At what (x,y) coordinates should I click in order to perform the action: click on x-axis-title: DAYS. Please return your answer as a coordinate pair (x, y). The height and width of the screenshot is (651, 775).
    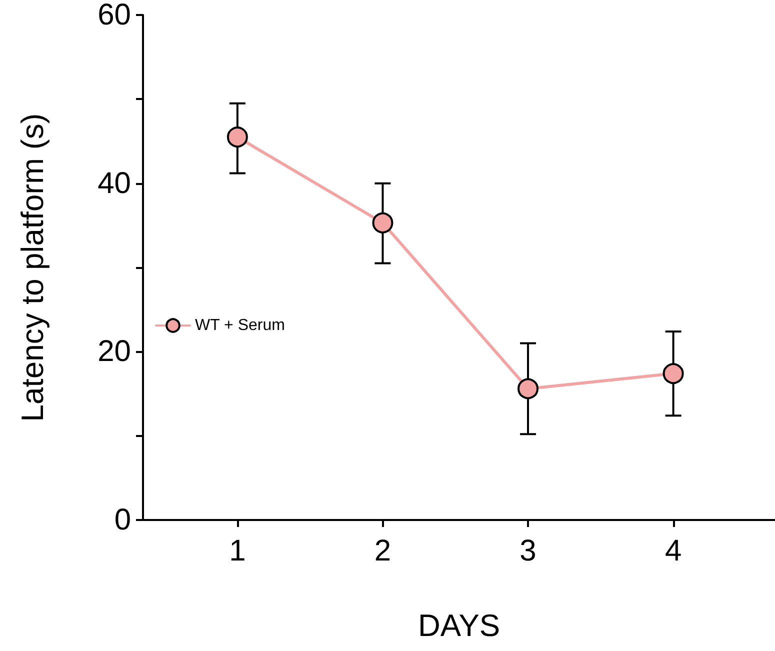
    Looking at the image, I should click on (459, 625).